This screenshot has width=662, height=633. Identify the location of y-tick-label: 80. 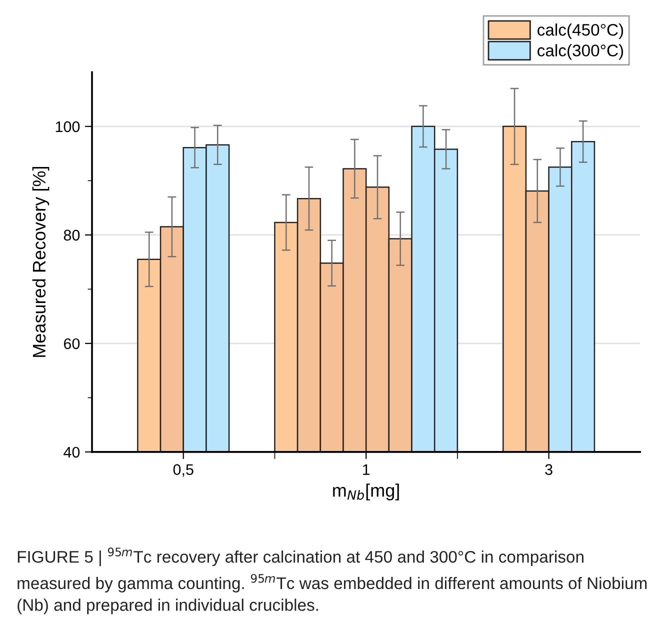
(72, 235).